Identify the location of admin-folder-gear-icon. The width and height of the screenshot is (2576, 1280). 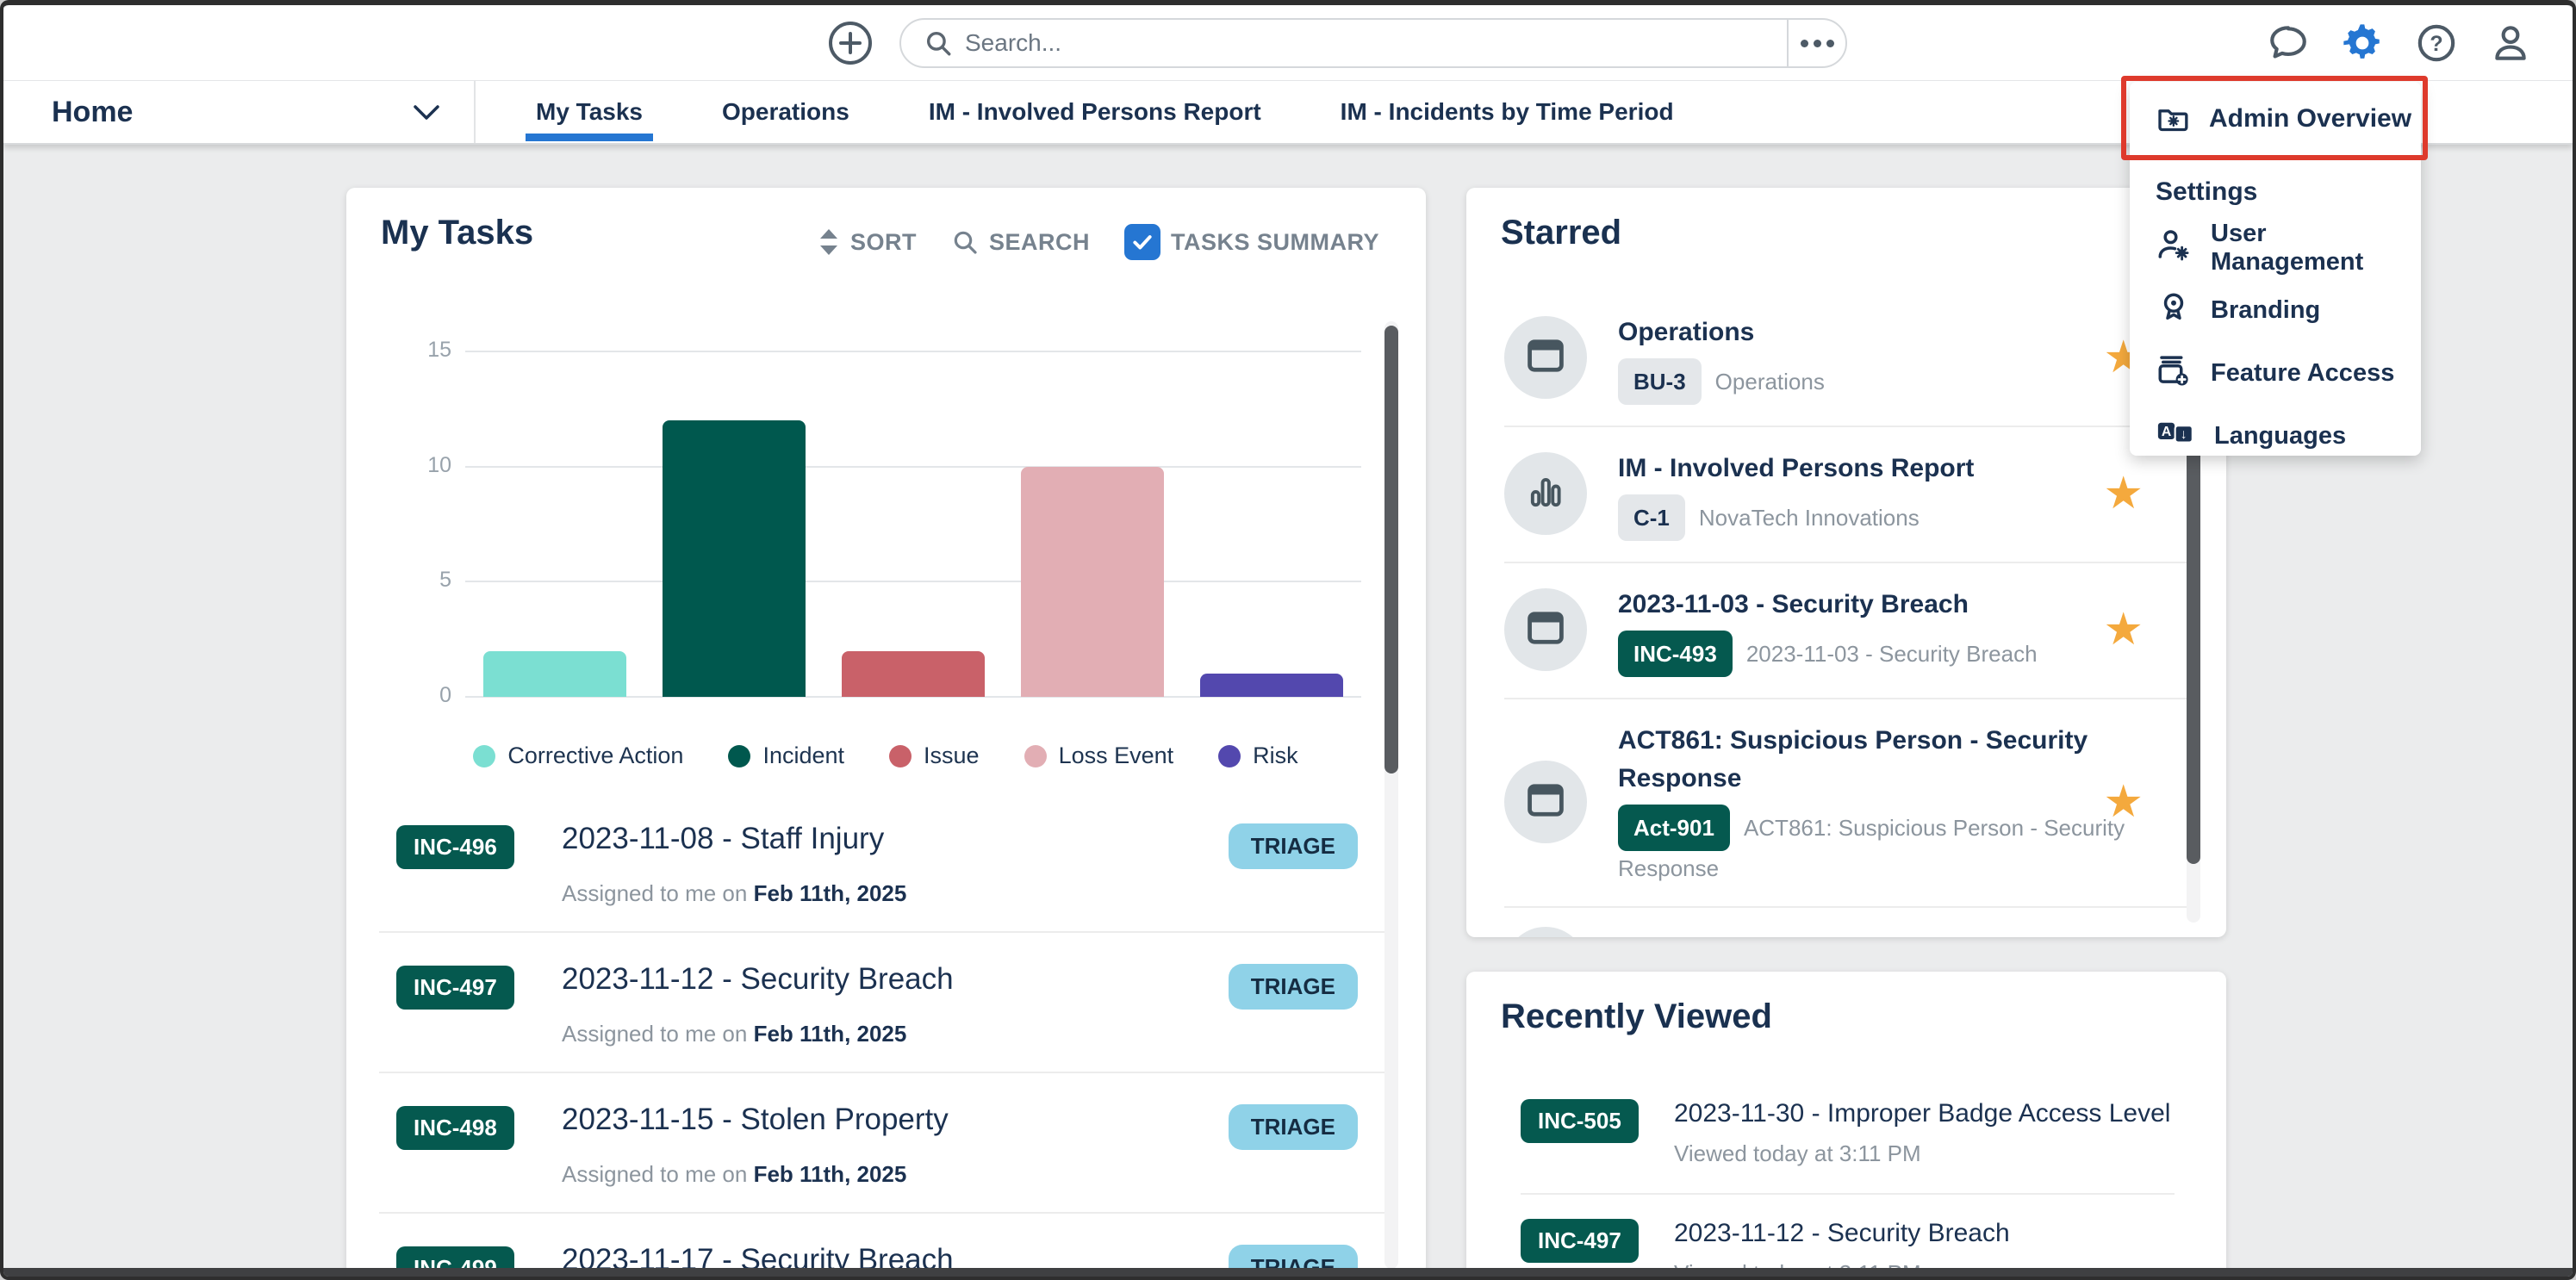
(2173, 120).